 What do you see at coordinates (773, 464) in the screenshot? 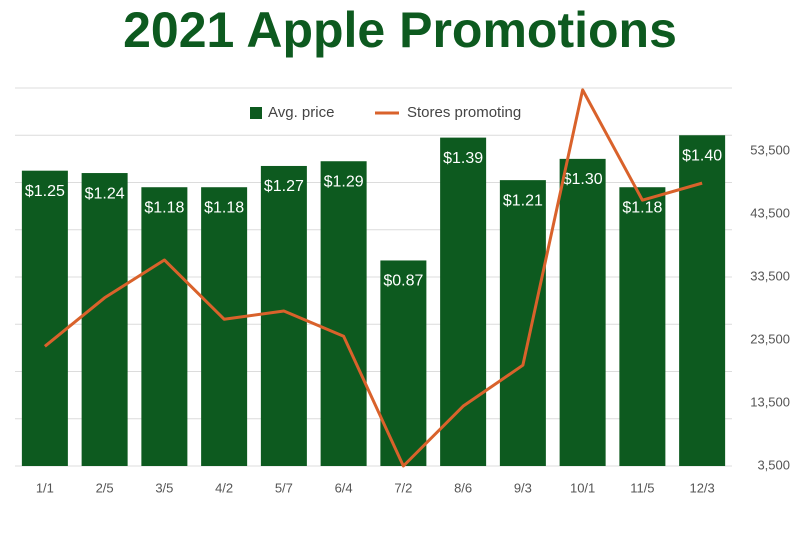
I see `y2-tick-label: 3,500` at bounding box center [773, 464].